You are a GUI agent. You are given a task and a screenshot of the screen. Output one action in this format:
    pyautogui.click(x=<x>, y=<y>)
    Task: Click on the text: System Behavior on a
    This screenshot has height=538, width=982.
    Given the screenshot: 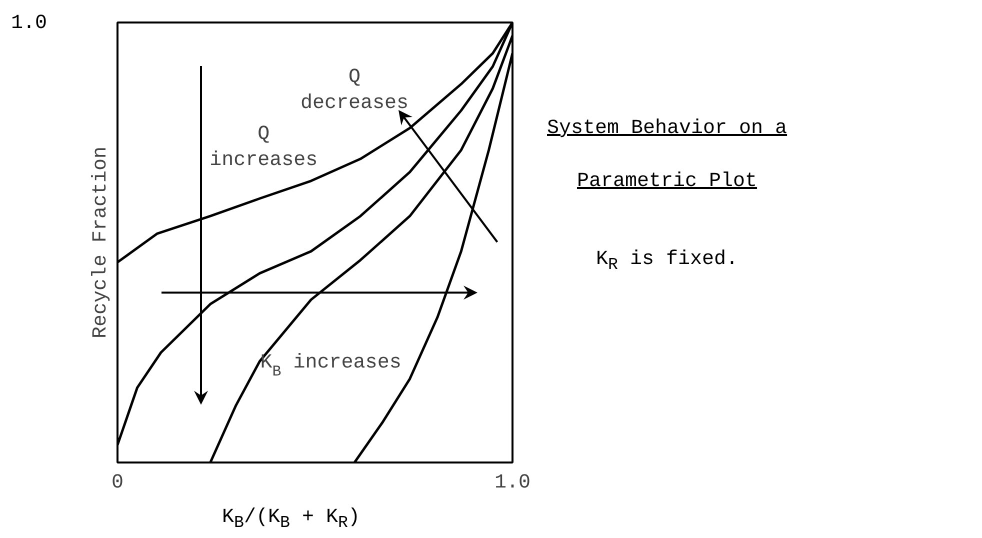 What is the action you would take?
    pyautogui.click(x=667, y=129)
    